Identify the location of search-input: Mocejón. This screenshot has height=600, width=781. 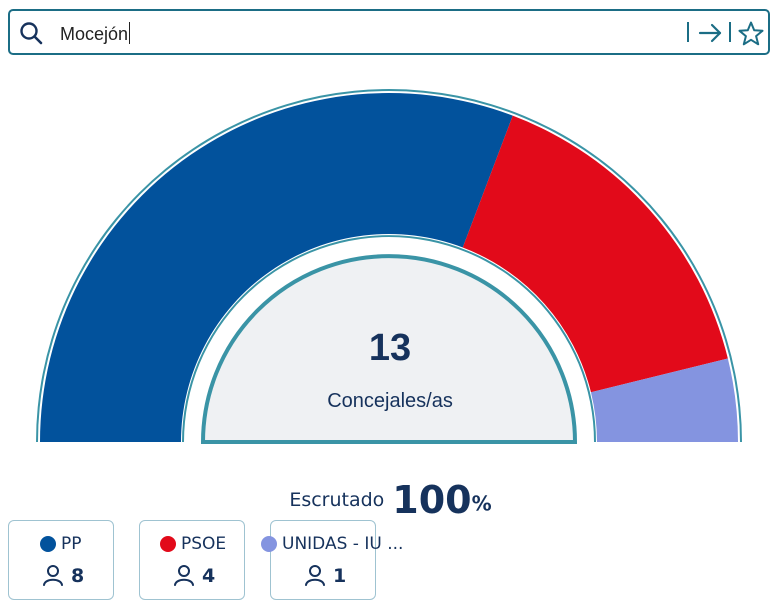
(95, 33).